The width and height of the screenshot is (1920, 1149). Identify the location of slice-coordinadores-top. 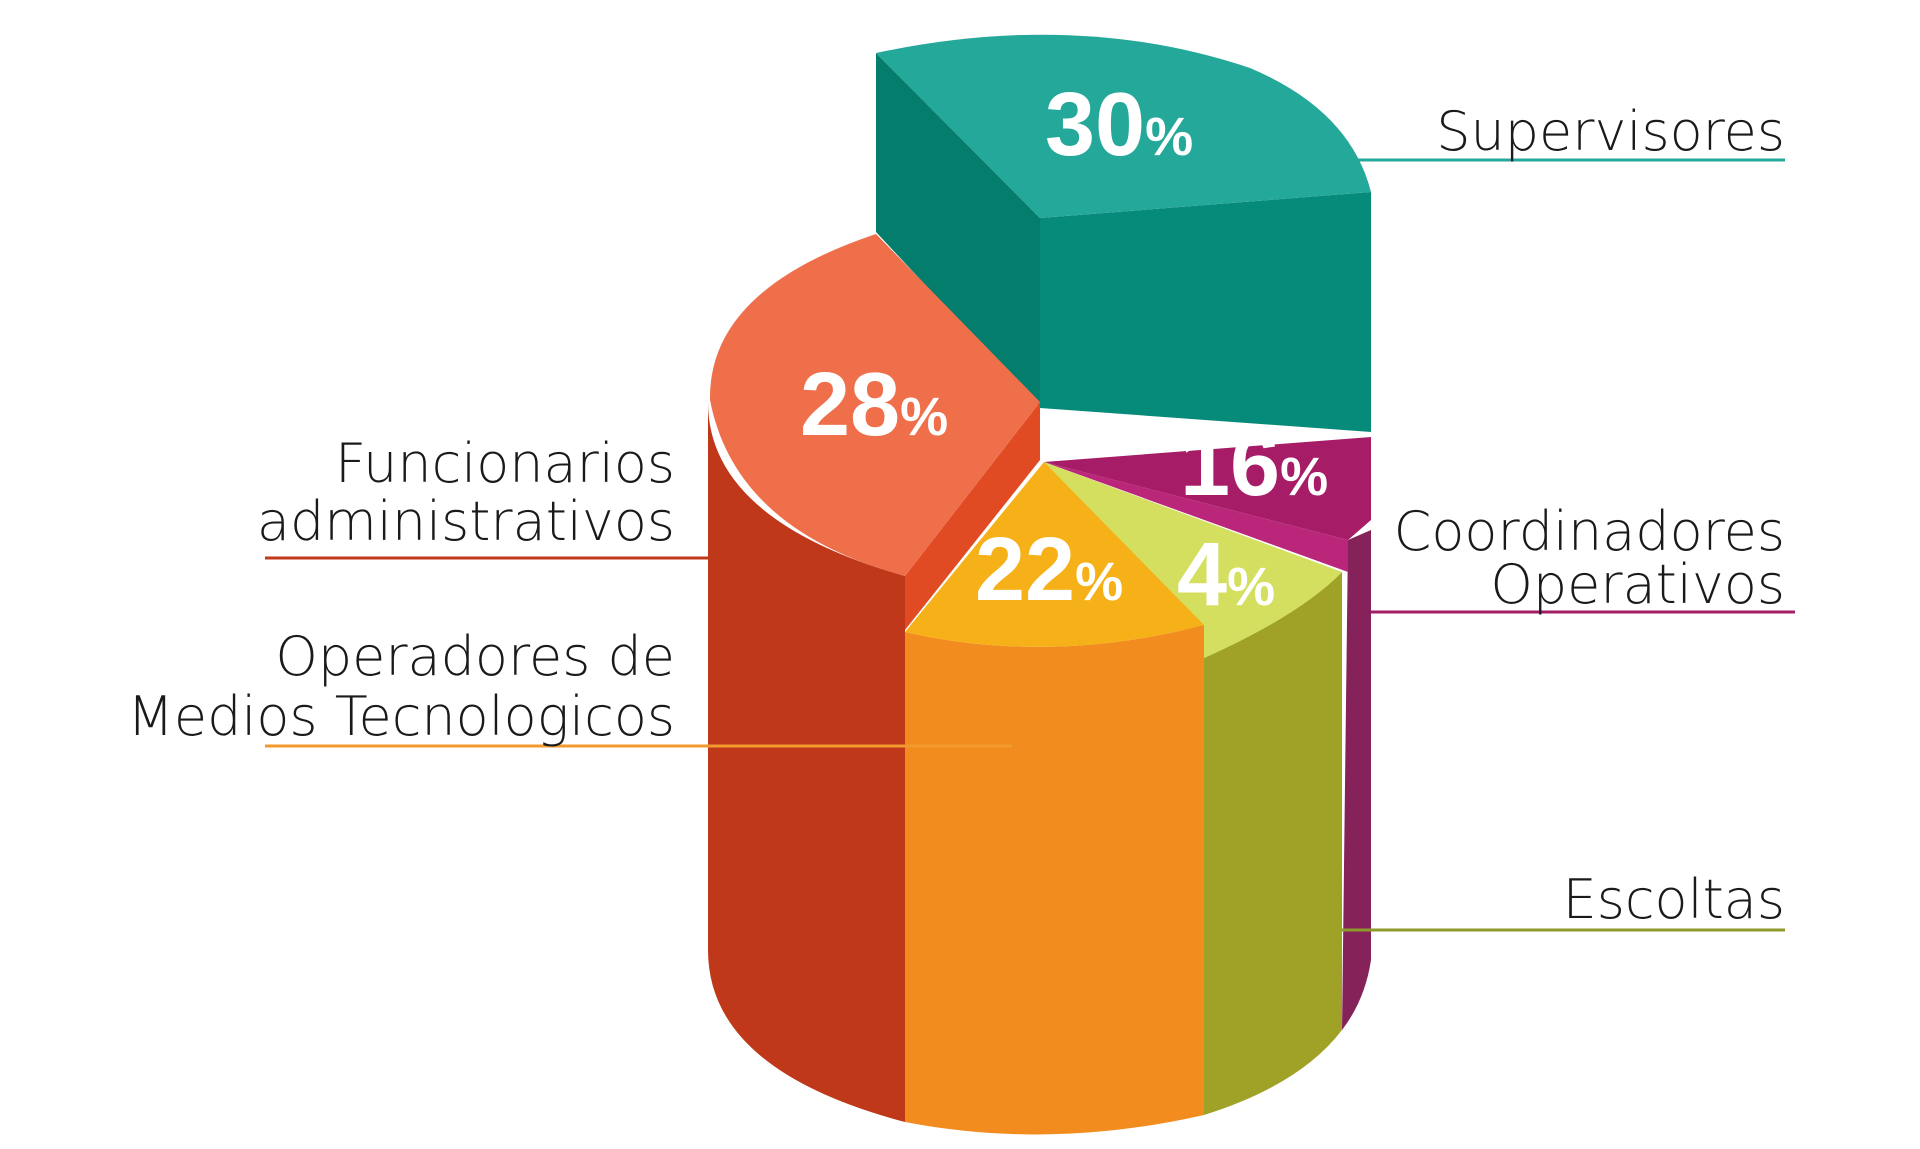
(1207, 488).